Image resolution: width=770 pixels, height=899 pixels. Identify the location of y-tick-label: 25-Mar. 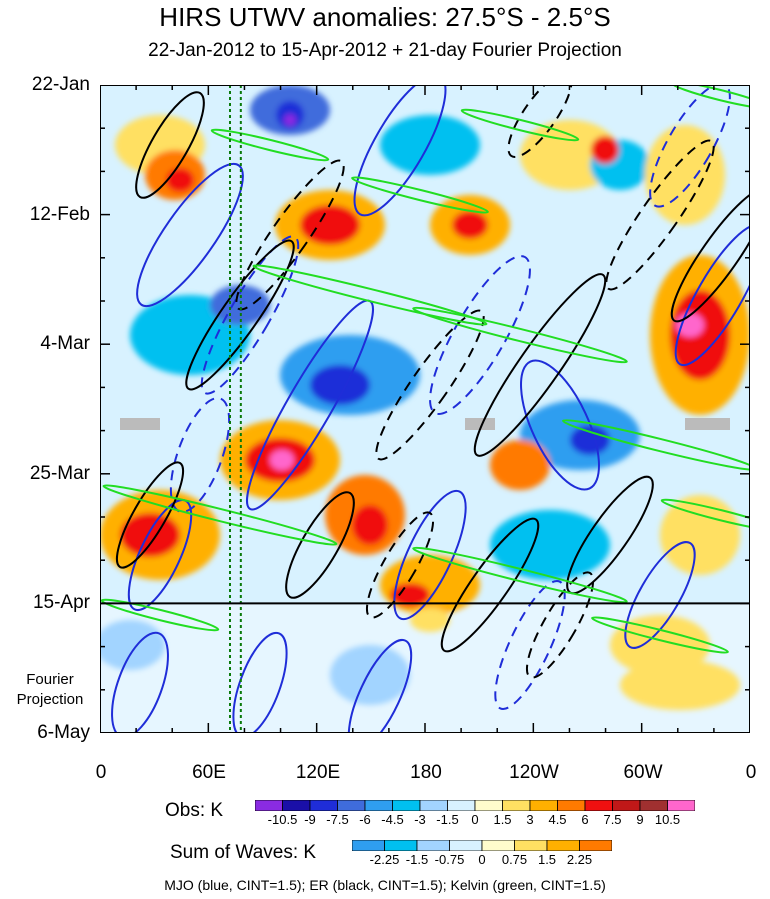
(59, 473).